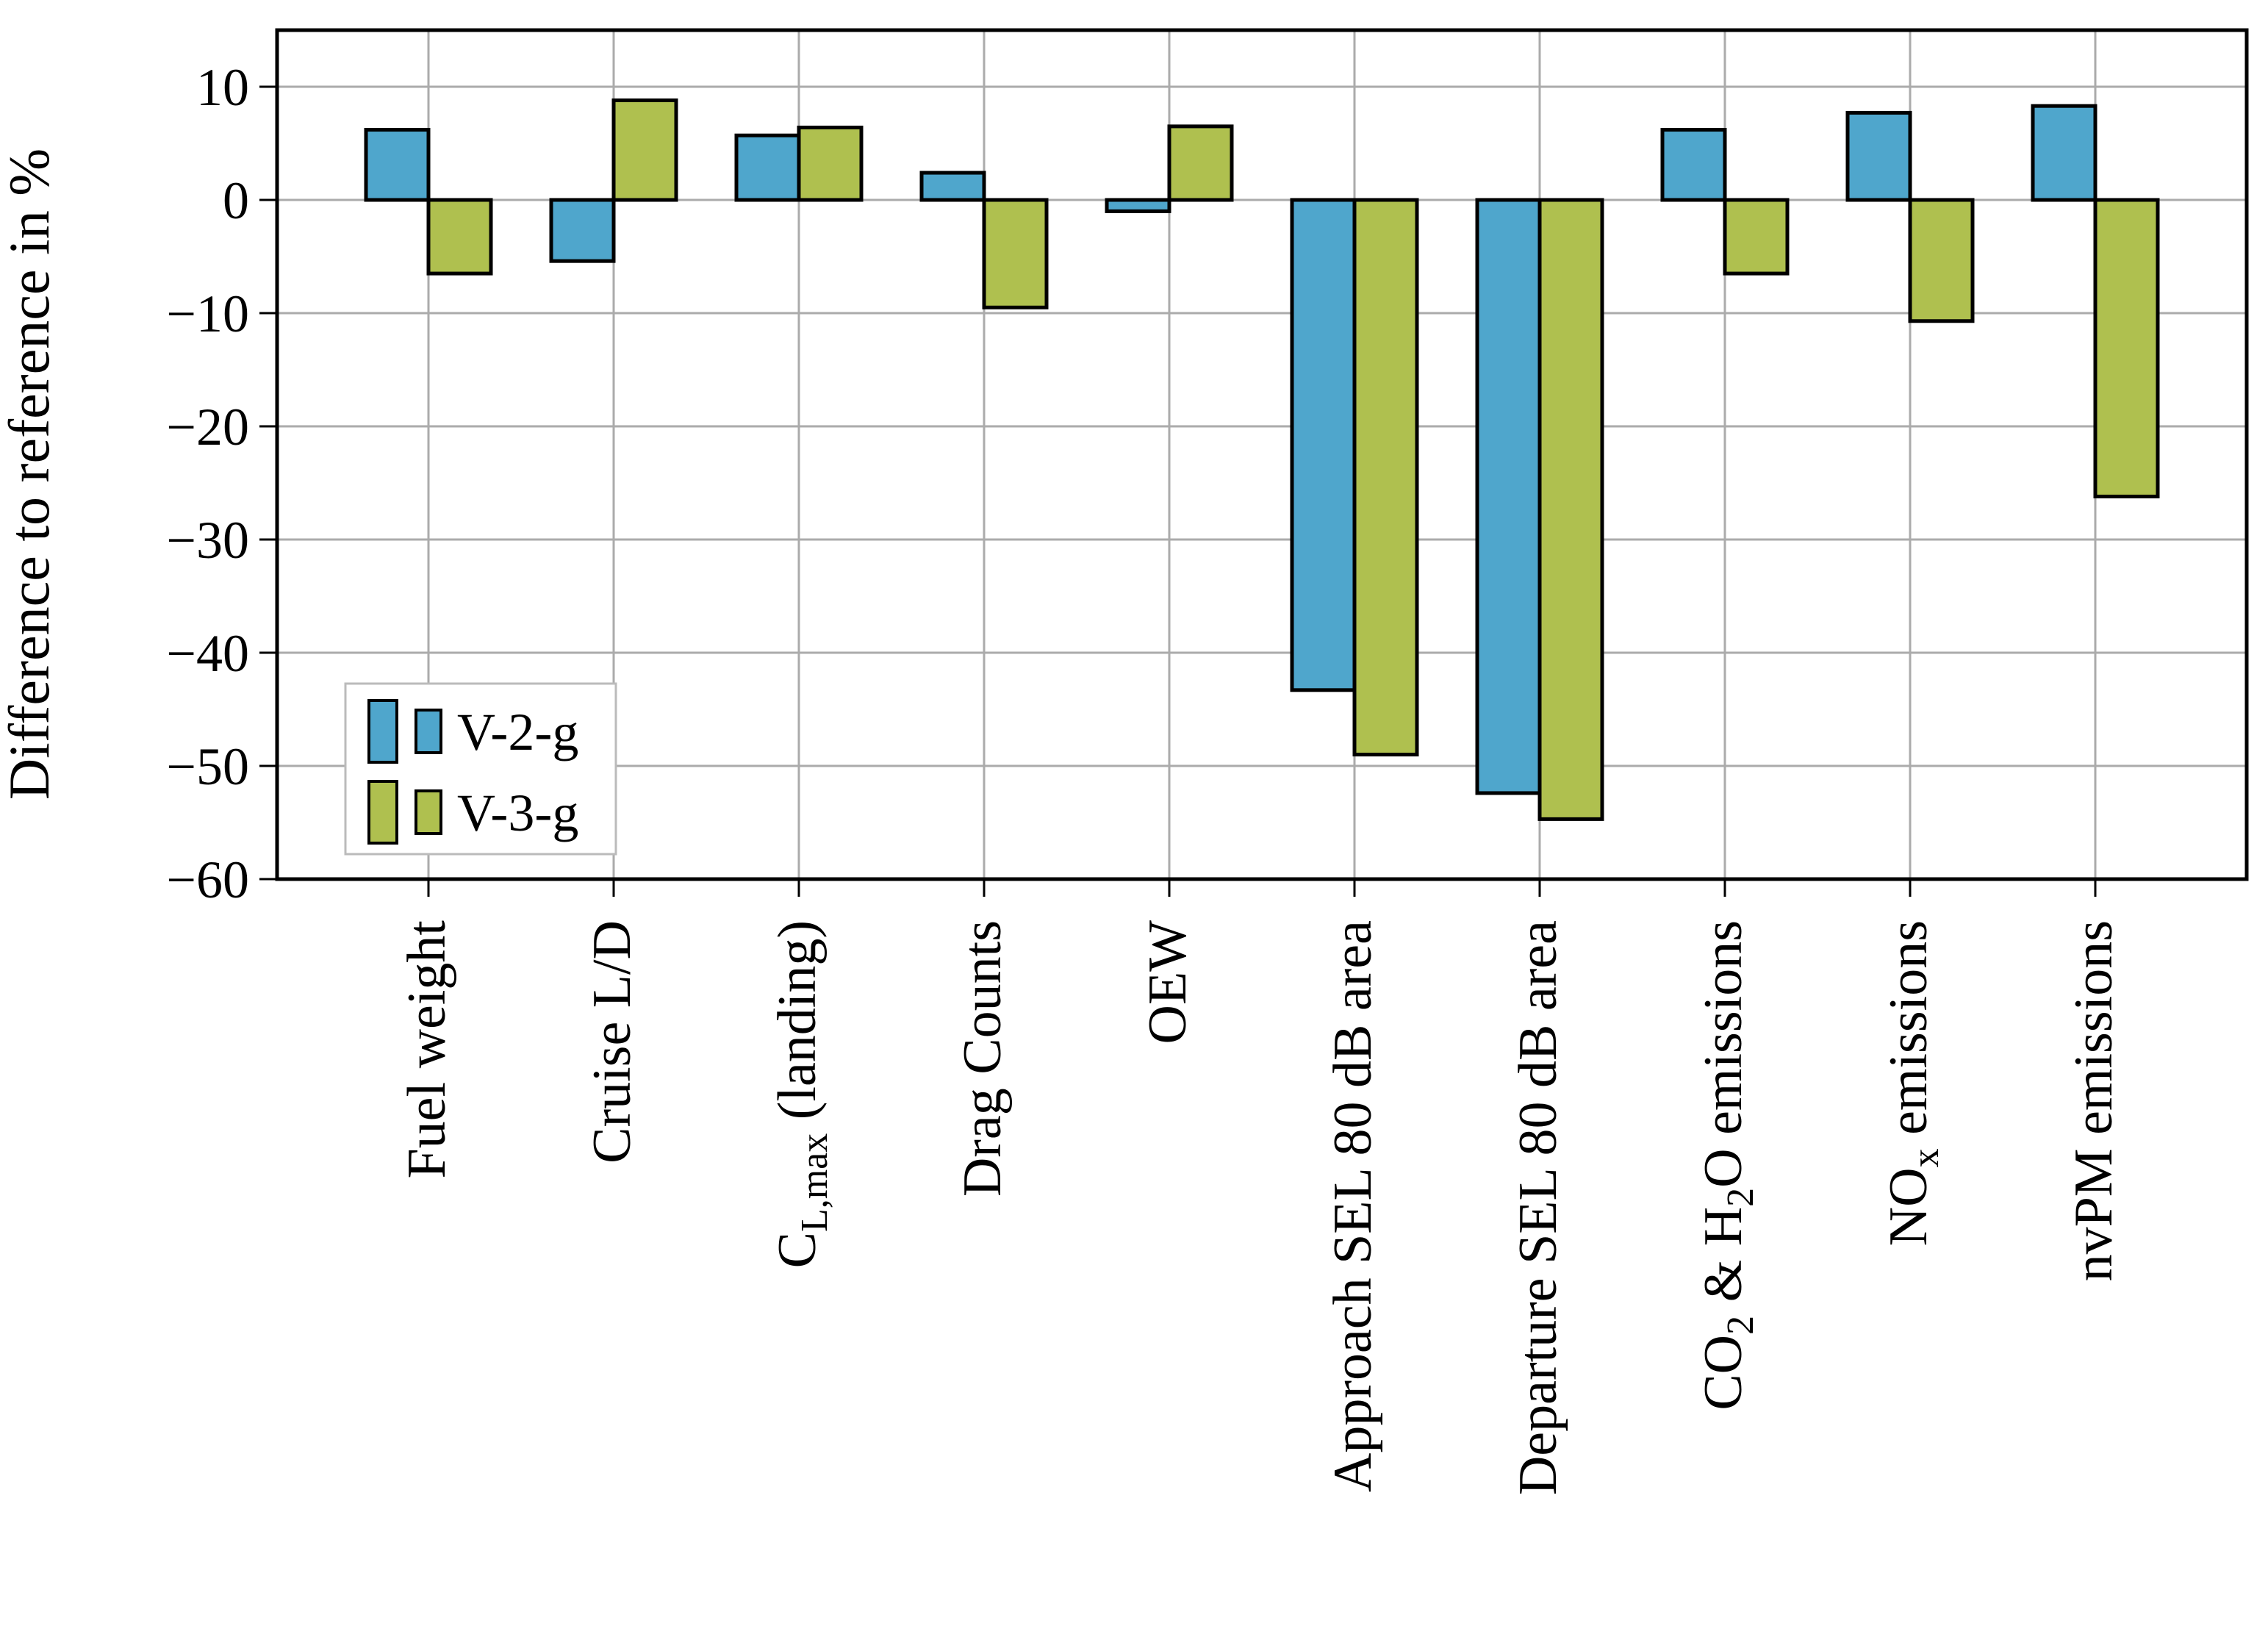 The image size is (2268, 1634). Describe the element at coordinates (1168, 982) in the screenshot. I see `x-category-label: OEW` at that location.